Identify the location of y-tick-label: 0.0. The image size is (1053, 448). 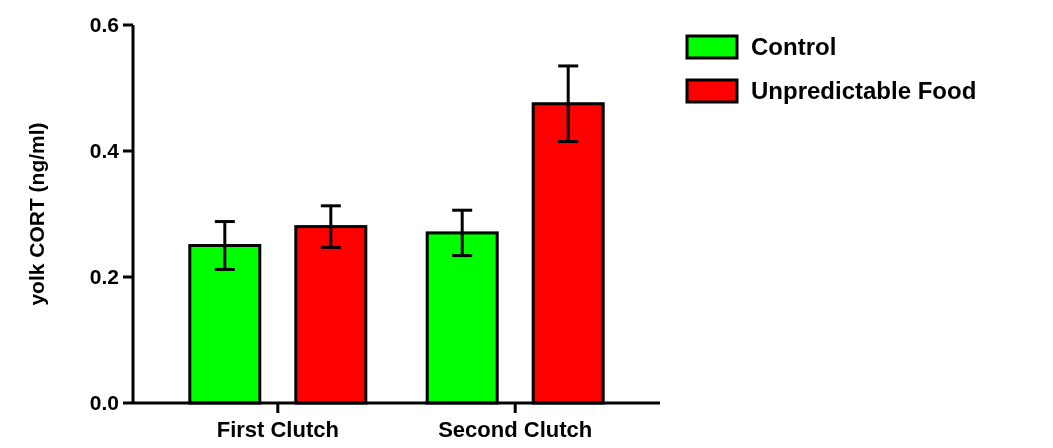
(104, 403).